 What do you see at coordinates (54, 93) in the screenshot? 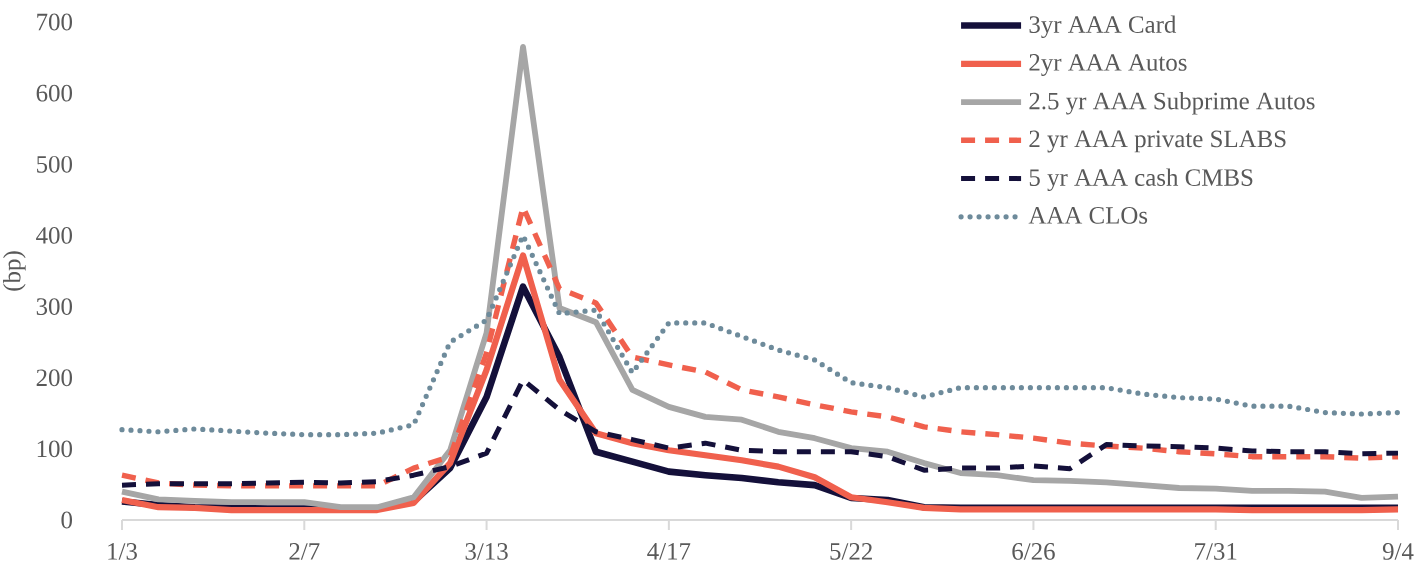
I see `y-tick-label: 600` at bounding box center [54, 93].